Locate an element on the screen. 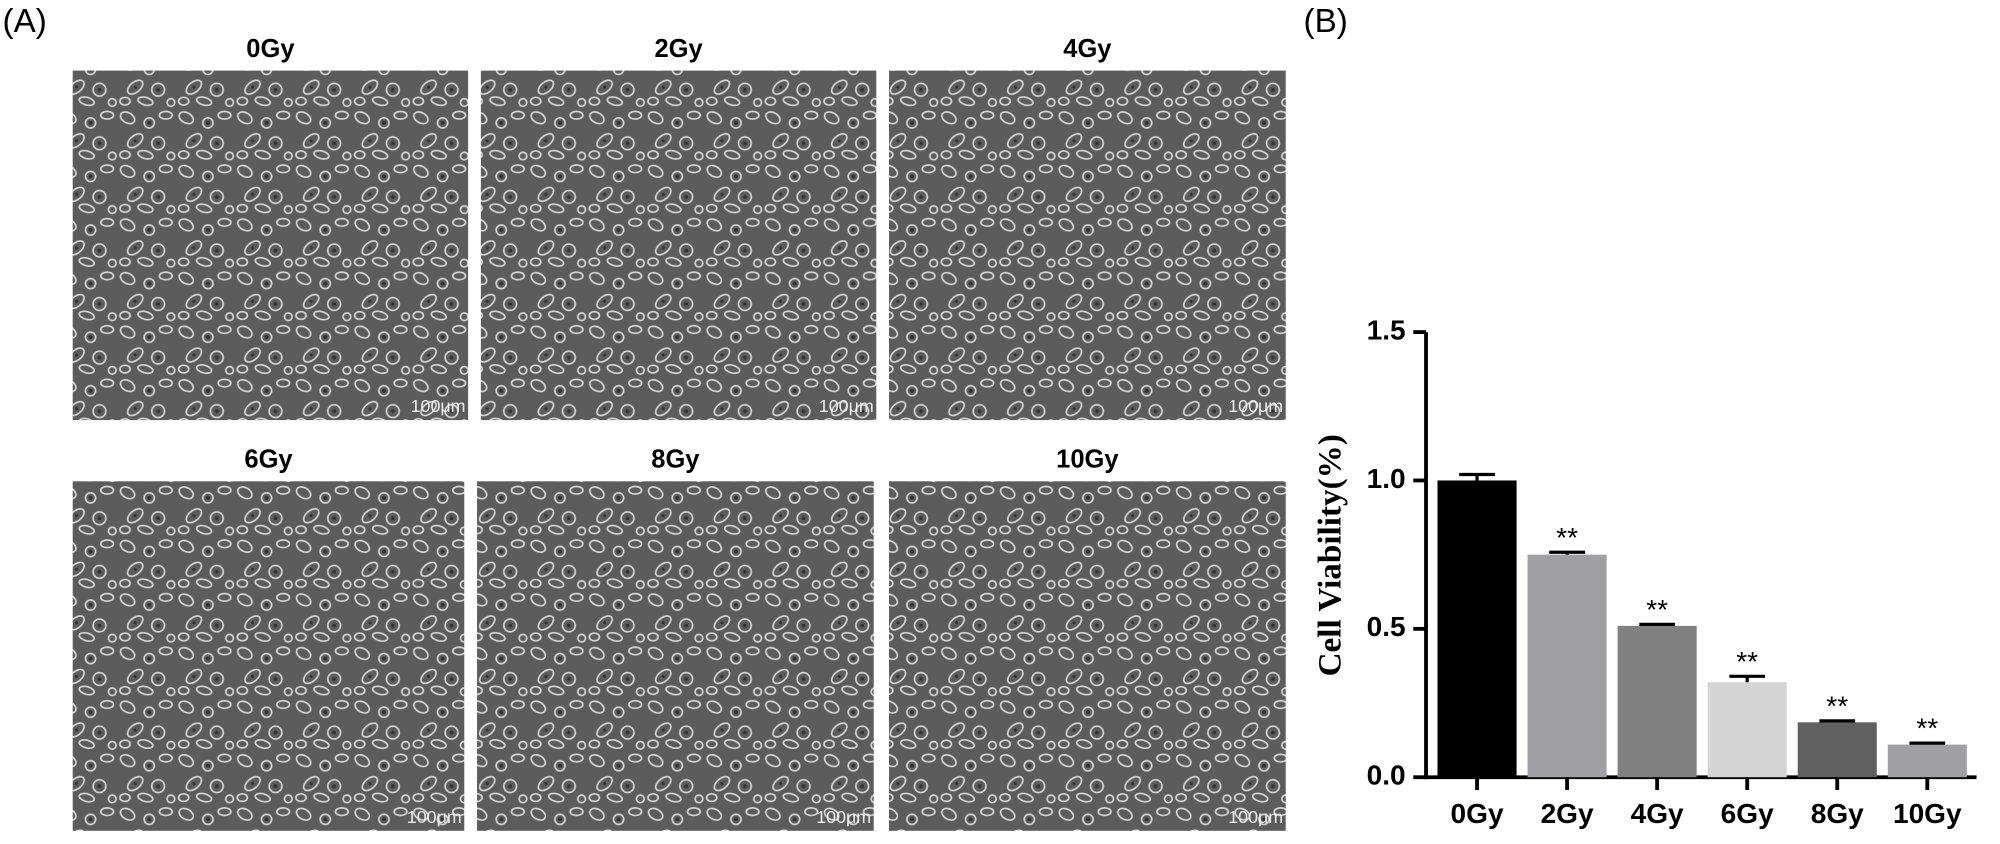  y-tick-label: 1.0 is located at coordinates (1386, 478).